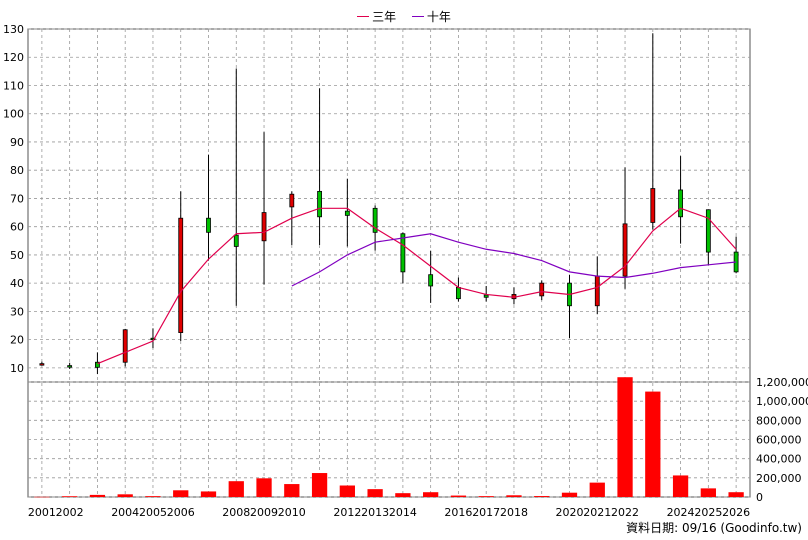  I want to click on price-tick-label: 100, so click(13, 114).